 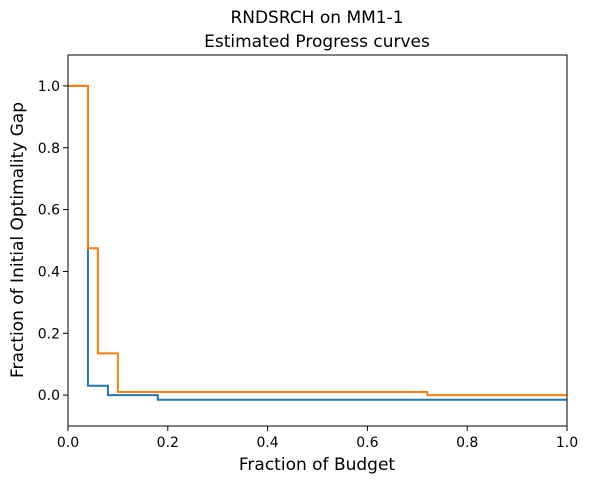 I want to click on chart-title-line2: Estimated Progress curves, so click(x=317, y=42).